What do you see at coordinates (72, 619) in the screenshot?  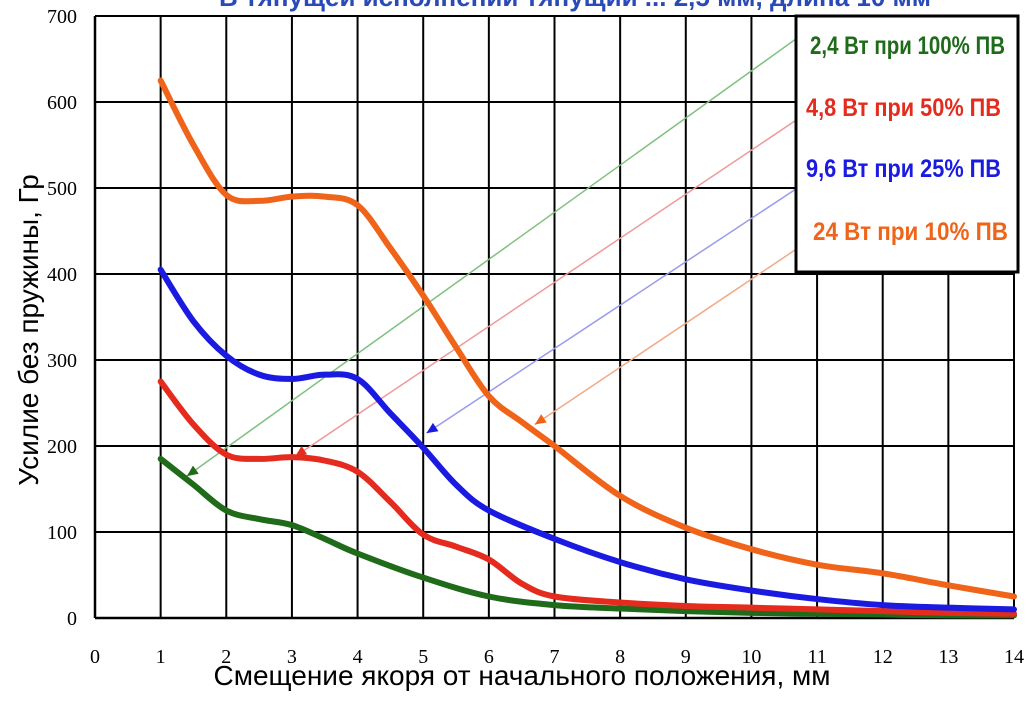 I see `y-tick-label: 0` at bounding box center [72, 619].